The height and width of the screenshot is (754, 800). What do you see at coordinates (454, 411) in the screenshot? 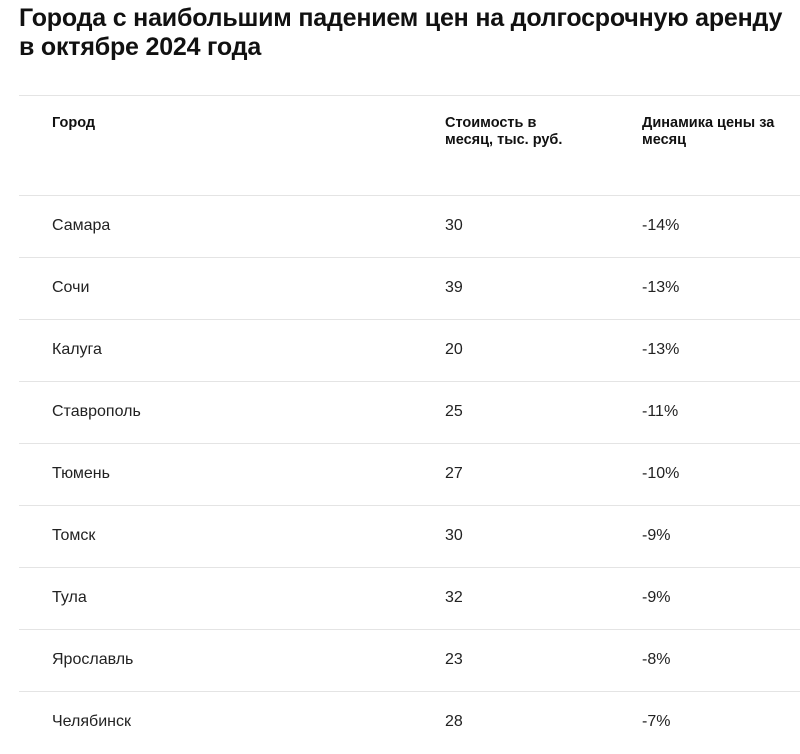
I see `price-cell: 25` at bounding box center [454, 411].